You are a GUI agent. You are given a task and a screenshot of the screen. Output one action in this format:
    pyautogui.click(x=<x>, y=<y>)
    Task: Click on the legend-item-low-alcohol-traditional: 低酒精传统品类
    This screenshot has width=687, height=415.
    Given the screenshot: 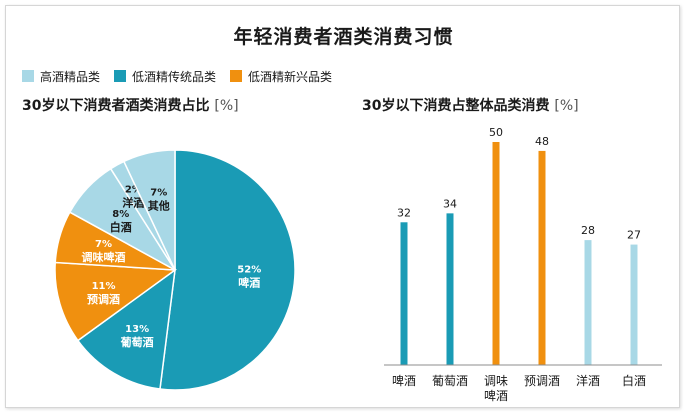 What is the action you would take?
    pyautogui.click(x=165, y=76)
    